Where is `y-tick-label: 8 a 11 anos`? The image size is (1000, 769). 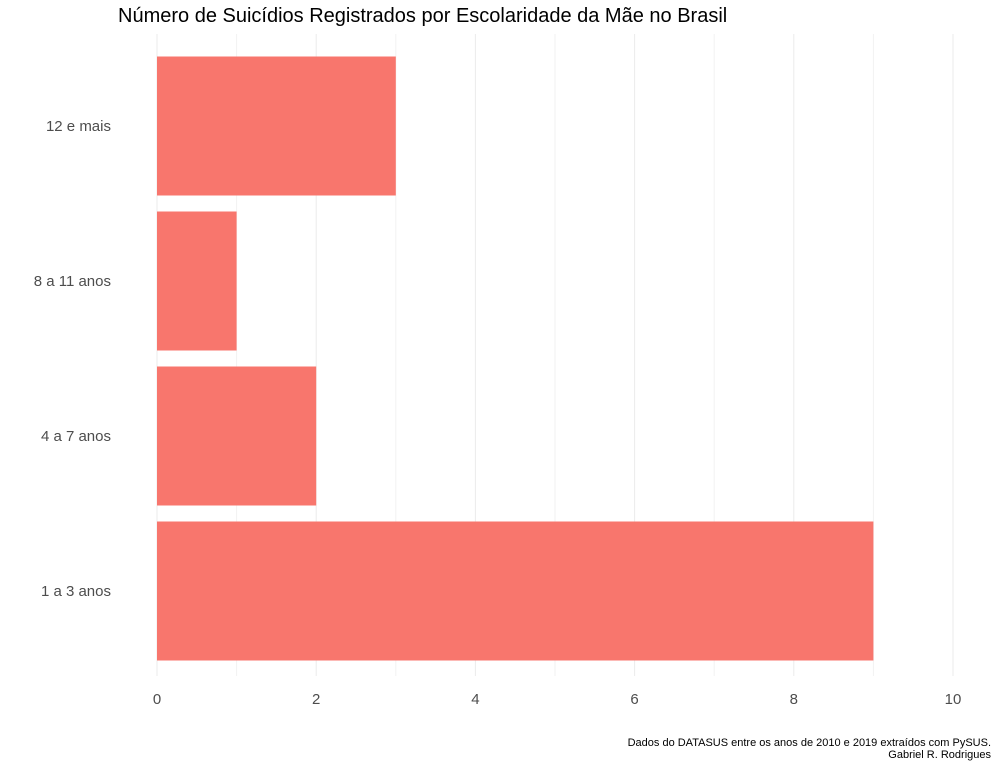 y-tick-label: 8 a 11 anos is located at coordinates (72, 281).